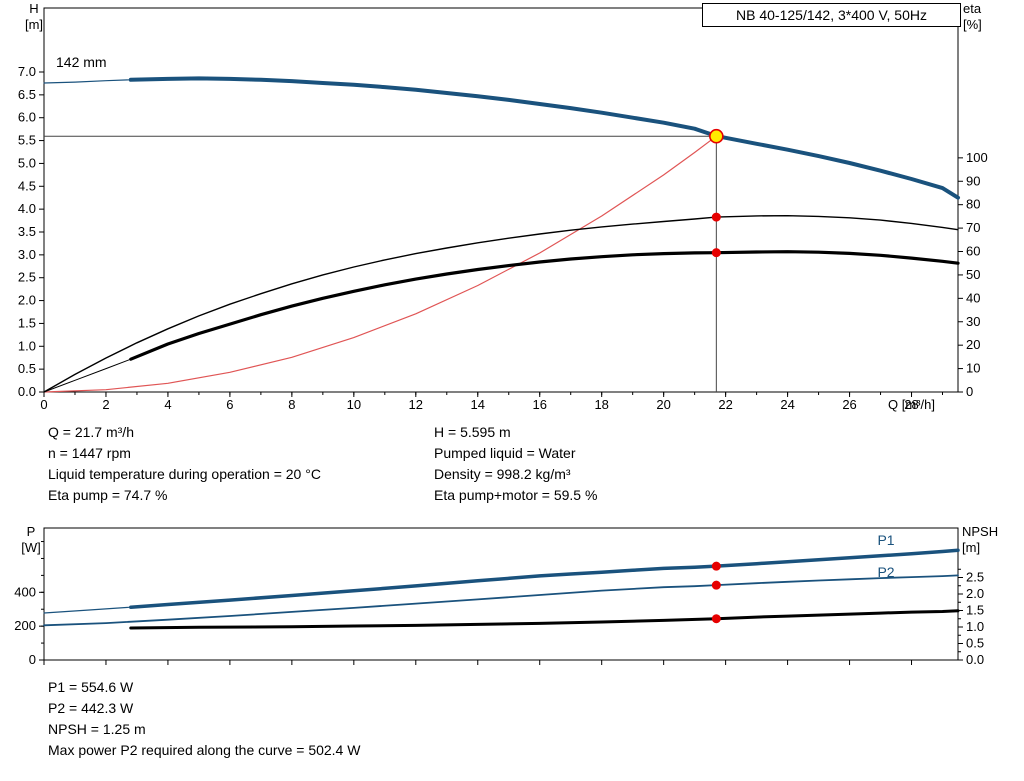 This screenshot has height=781, width=1024. I want to click on svg-text: 3.0, so click(27, 254).